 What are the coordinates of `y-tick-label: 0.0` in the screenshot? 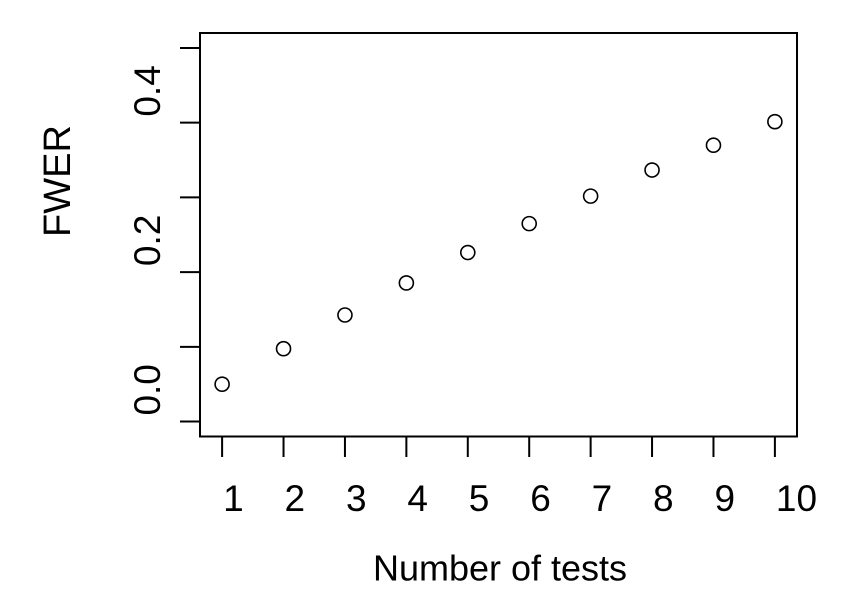 It's located at (147, 389).